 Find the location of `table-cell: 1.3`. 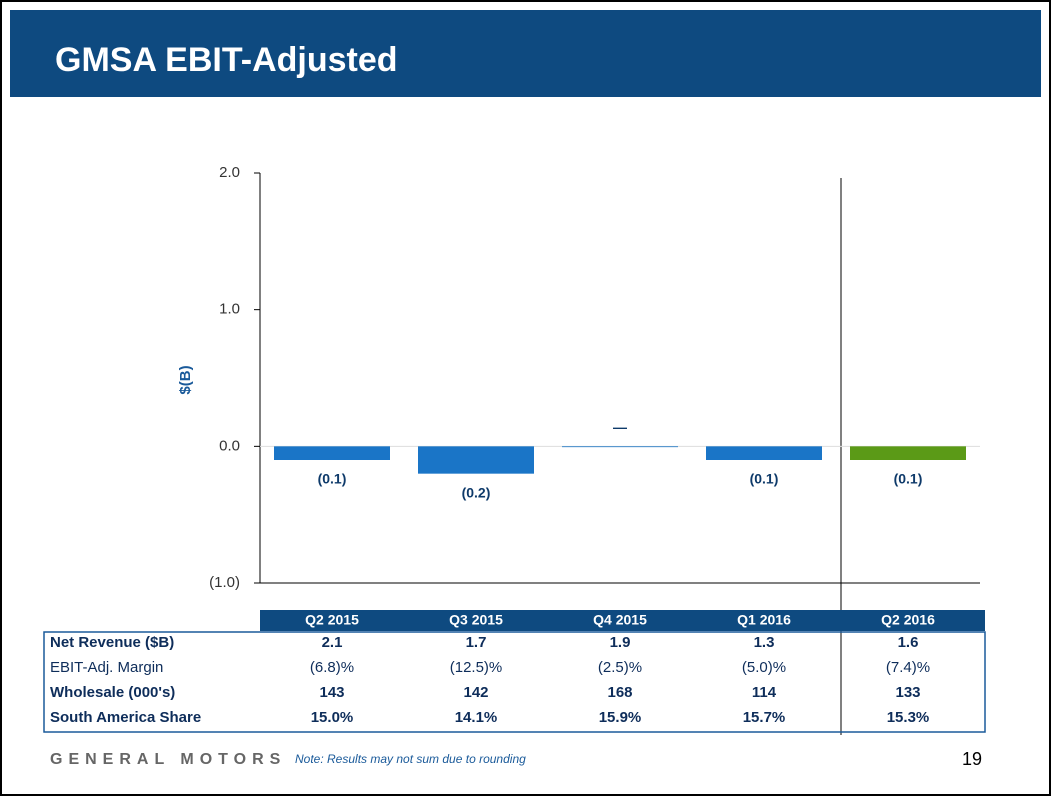

table-cell: 1.3 is located at coordinates (764, 642).